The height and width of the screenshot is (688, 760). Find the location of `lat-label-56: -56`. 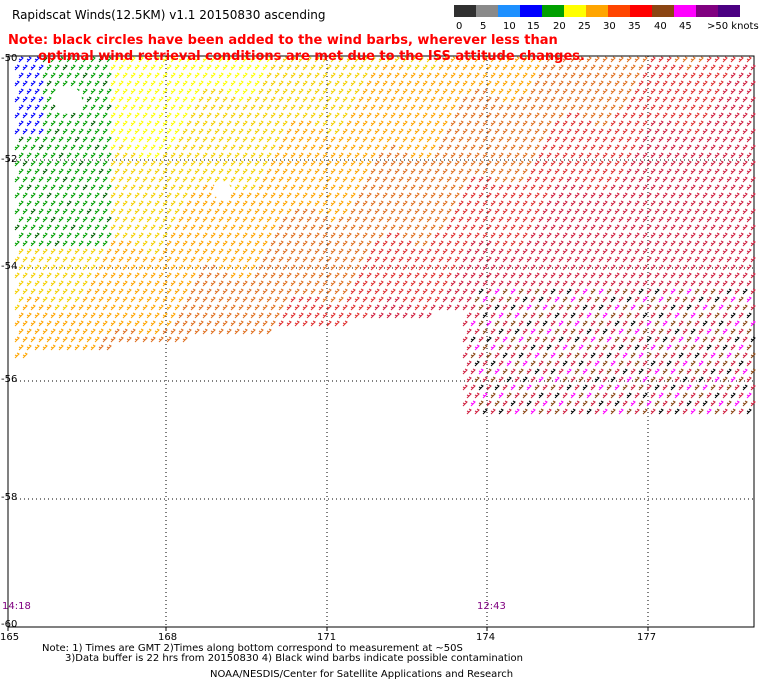

lat-label-56: -56 is located at coordinates (9, 379).